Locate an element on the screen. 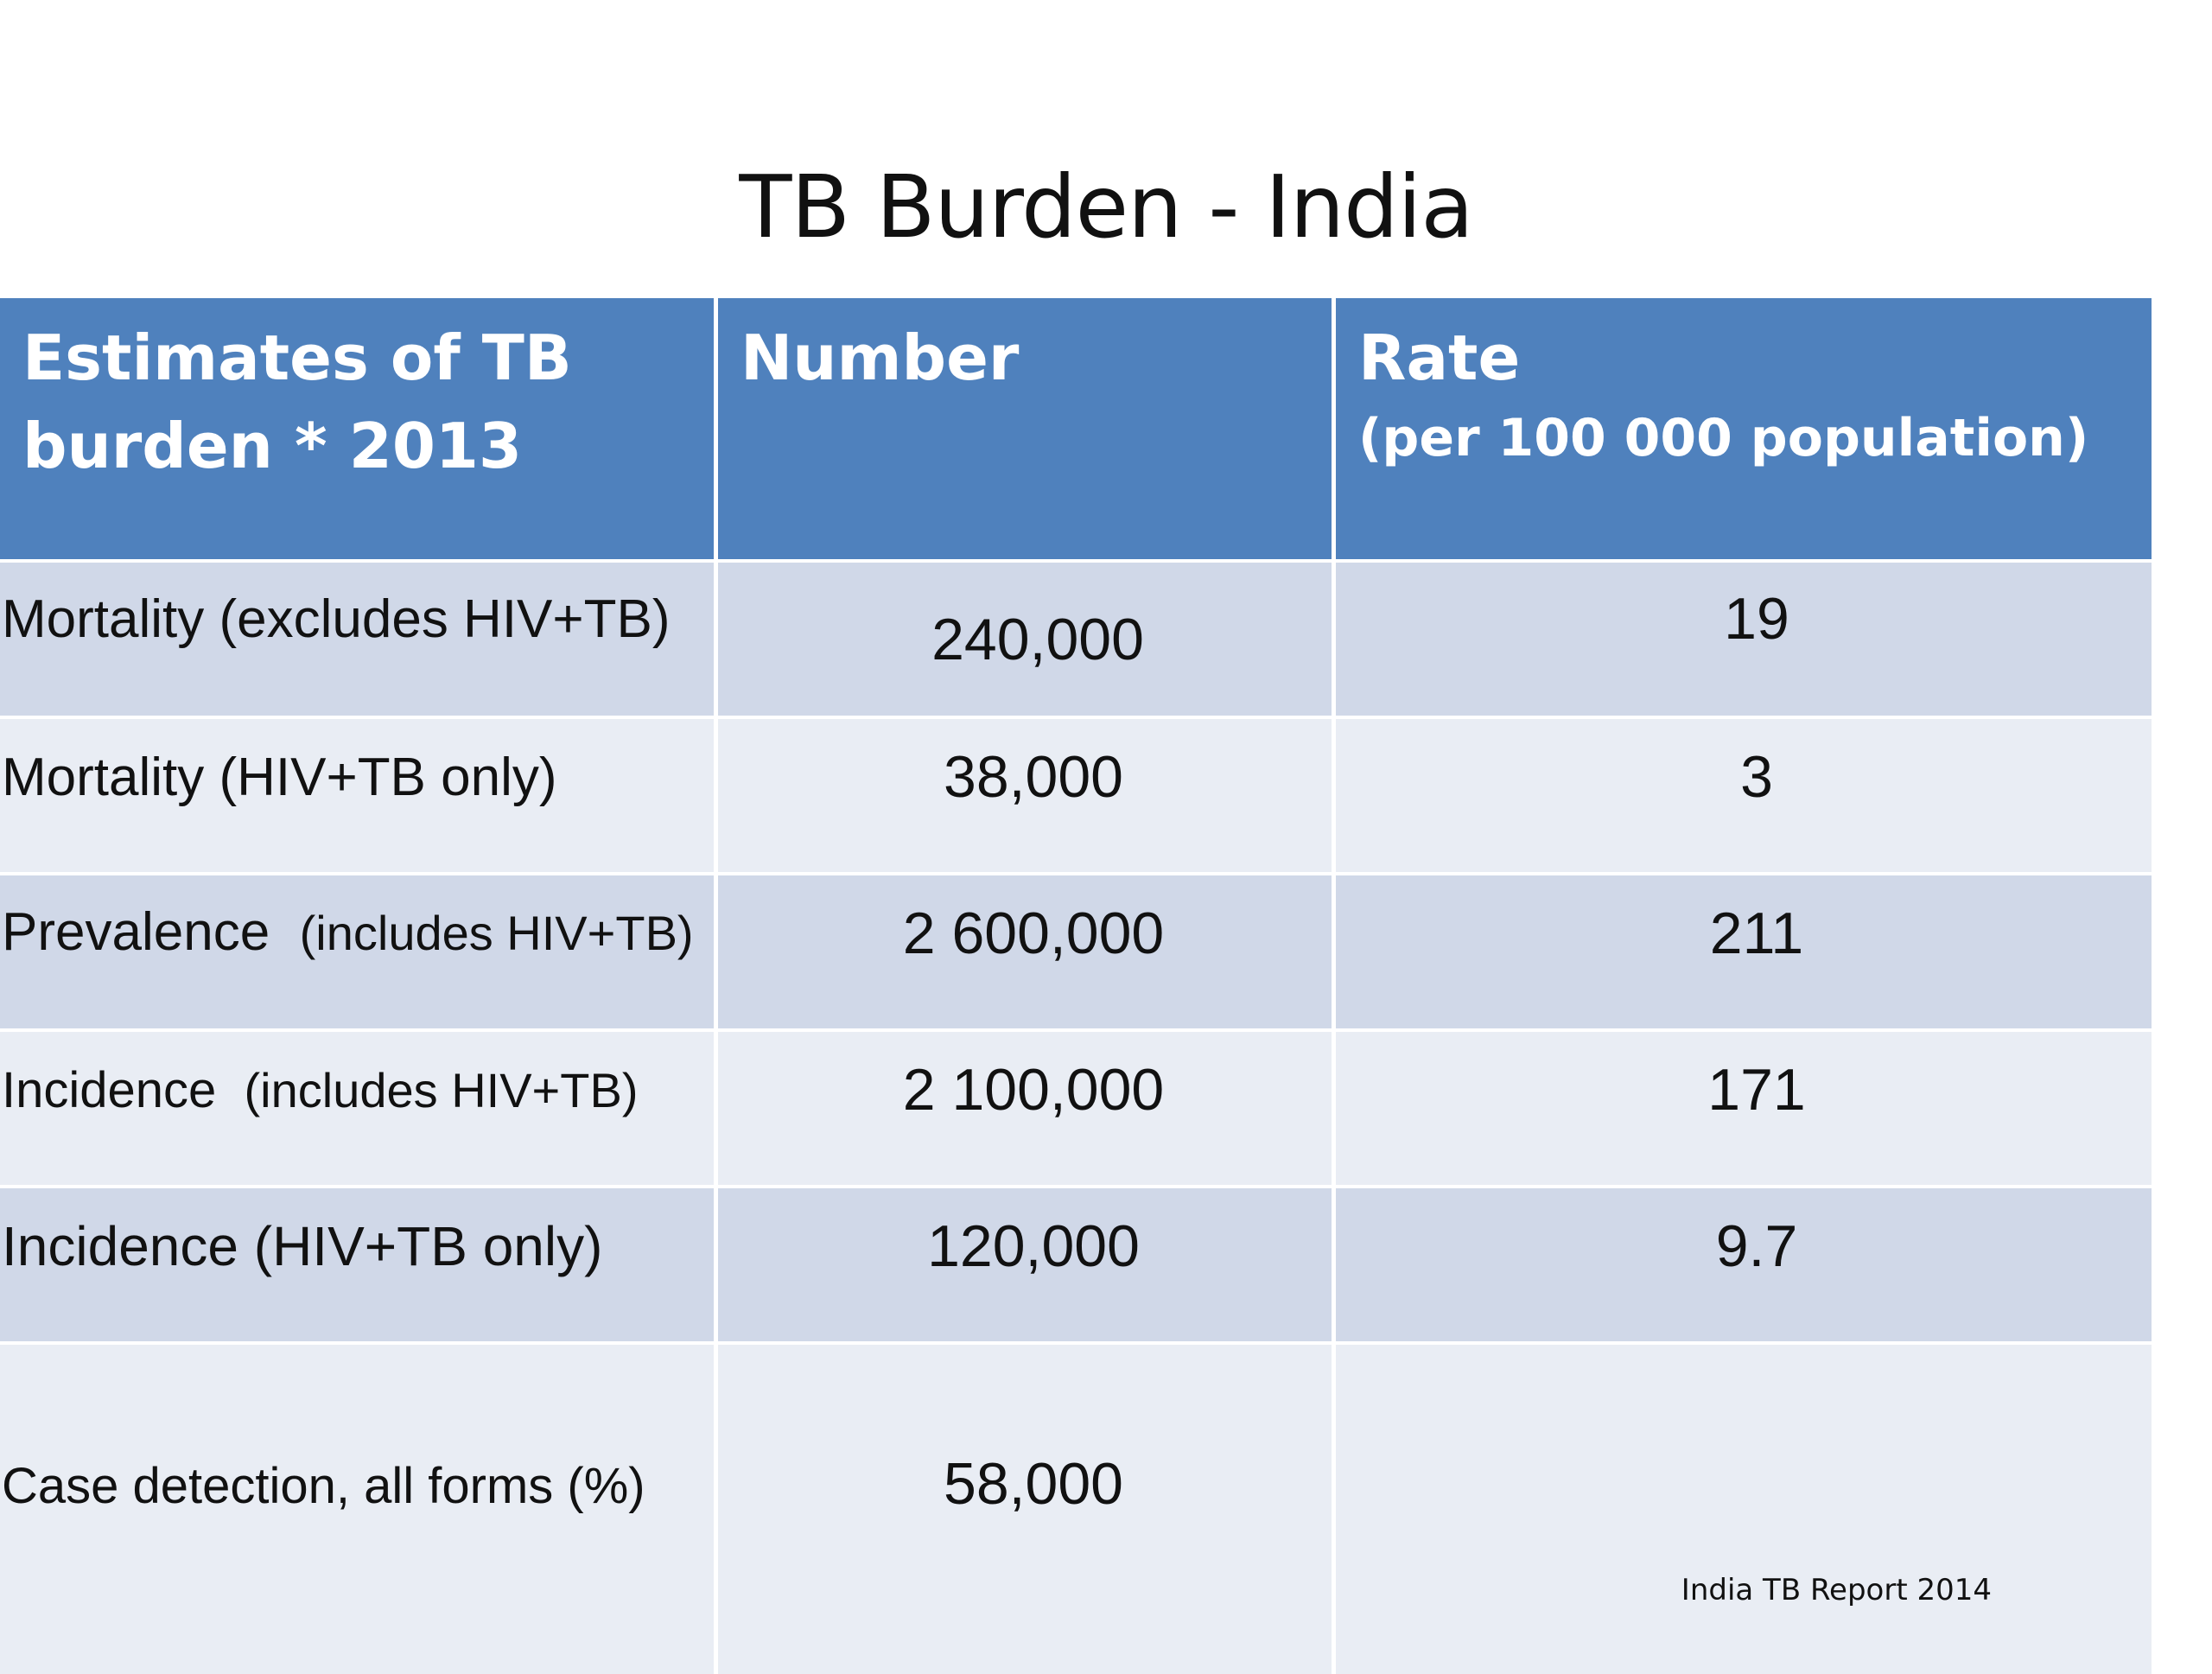  row-label: Mortality (excludes HIV+TB) is located at coordinates (336, 619).